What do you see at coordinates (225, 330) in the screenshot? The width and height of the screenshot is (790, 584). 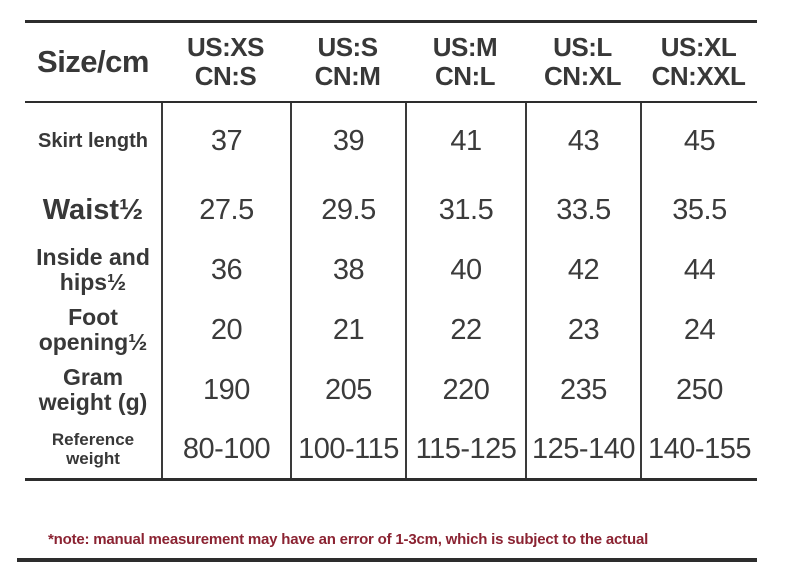 I see `value-cell: 20` at bounding box center [225, 330].